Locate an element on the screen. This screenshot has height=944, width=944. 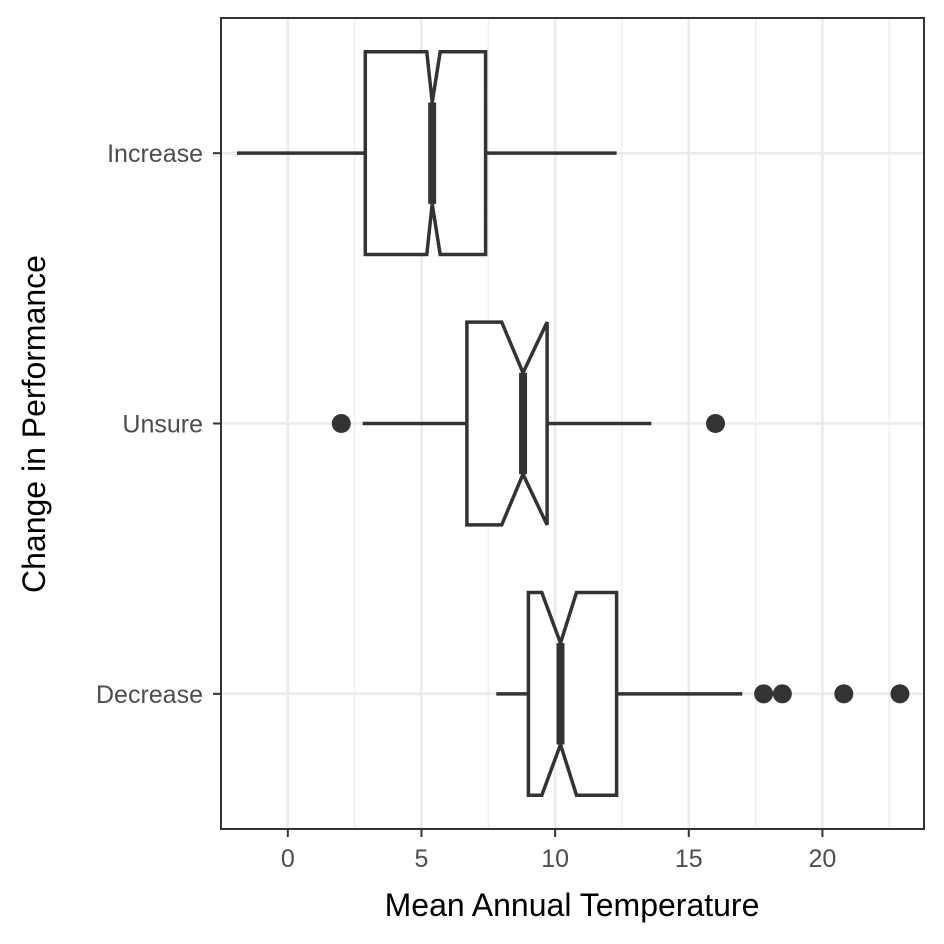
box-unsure is located at coordinates (528, 423).